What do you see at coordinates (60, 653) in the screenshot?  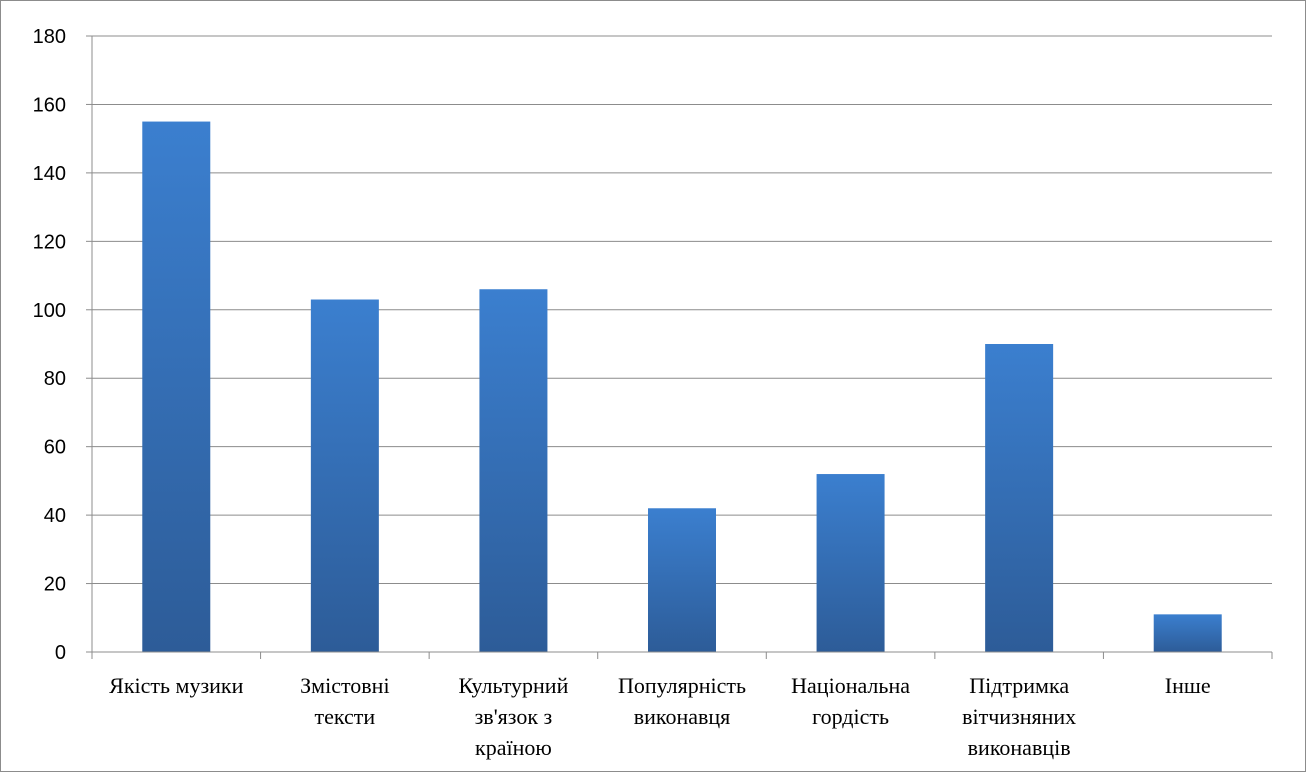 I see `y-tick-label: 0` at bounding box center [60, 653].